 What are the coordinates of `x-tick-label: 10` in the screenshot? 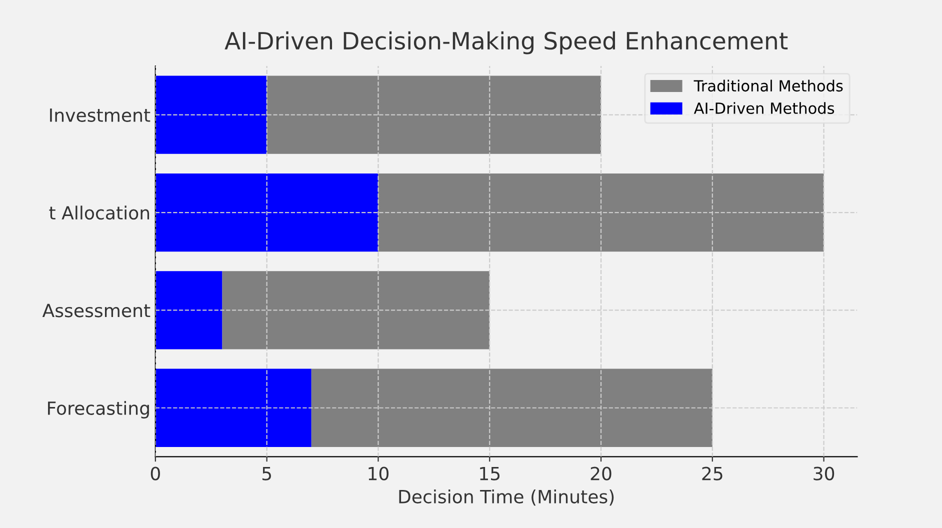 It's located at (378, 473).